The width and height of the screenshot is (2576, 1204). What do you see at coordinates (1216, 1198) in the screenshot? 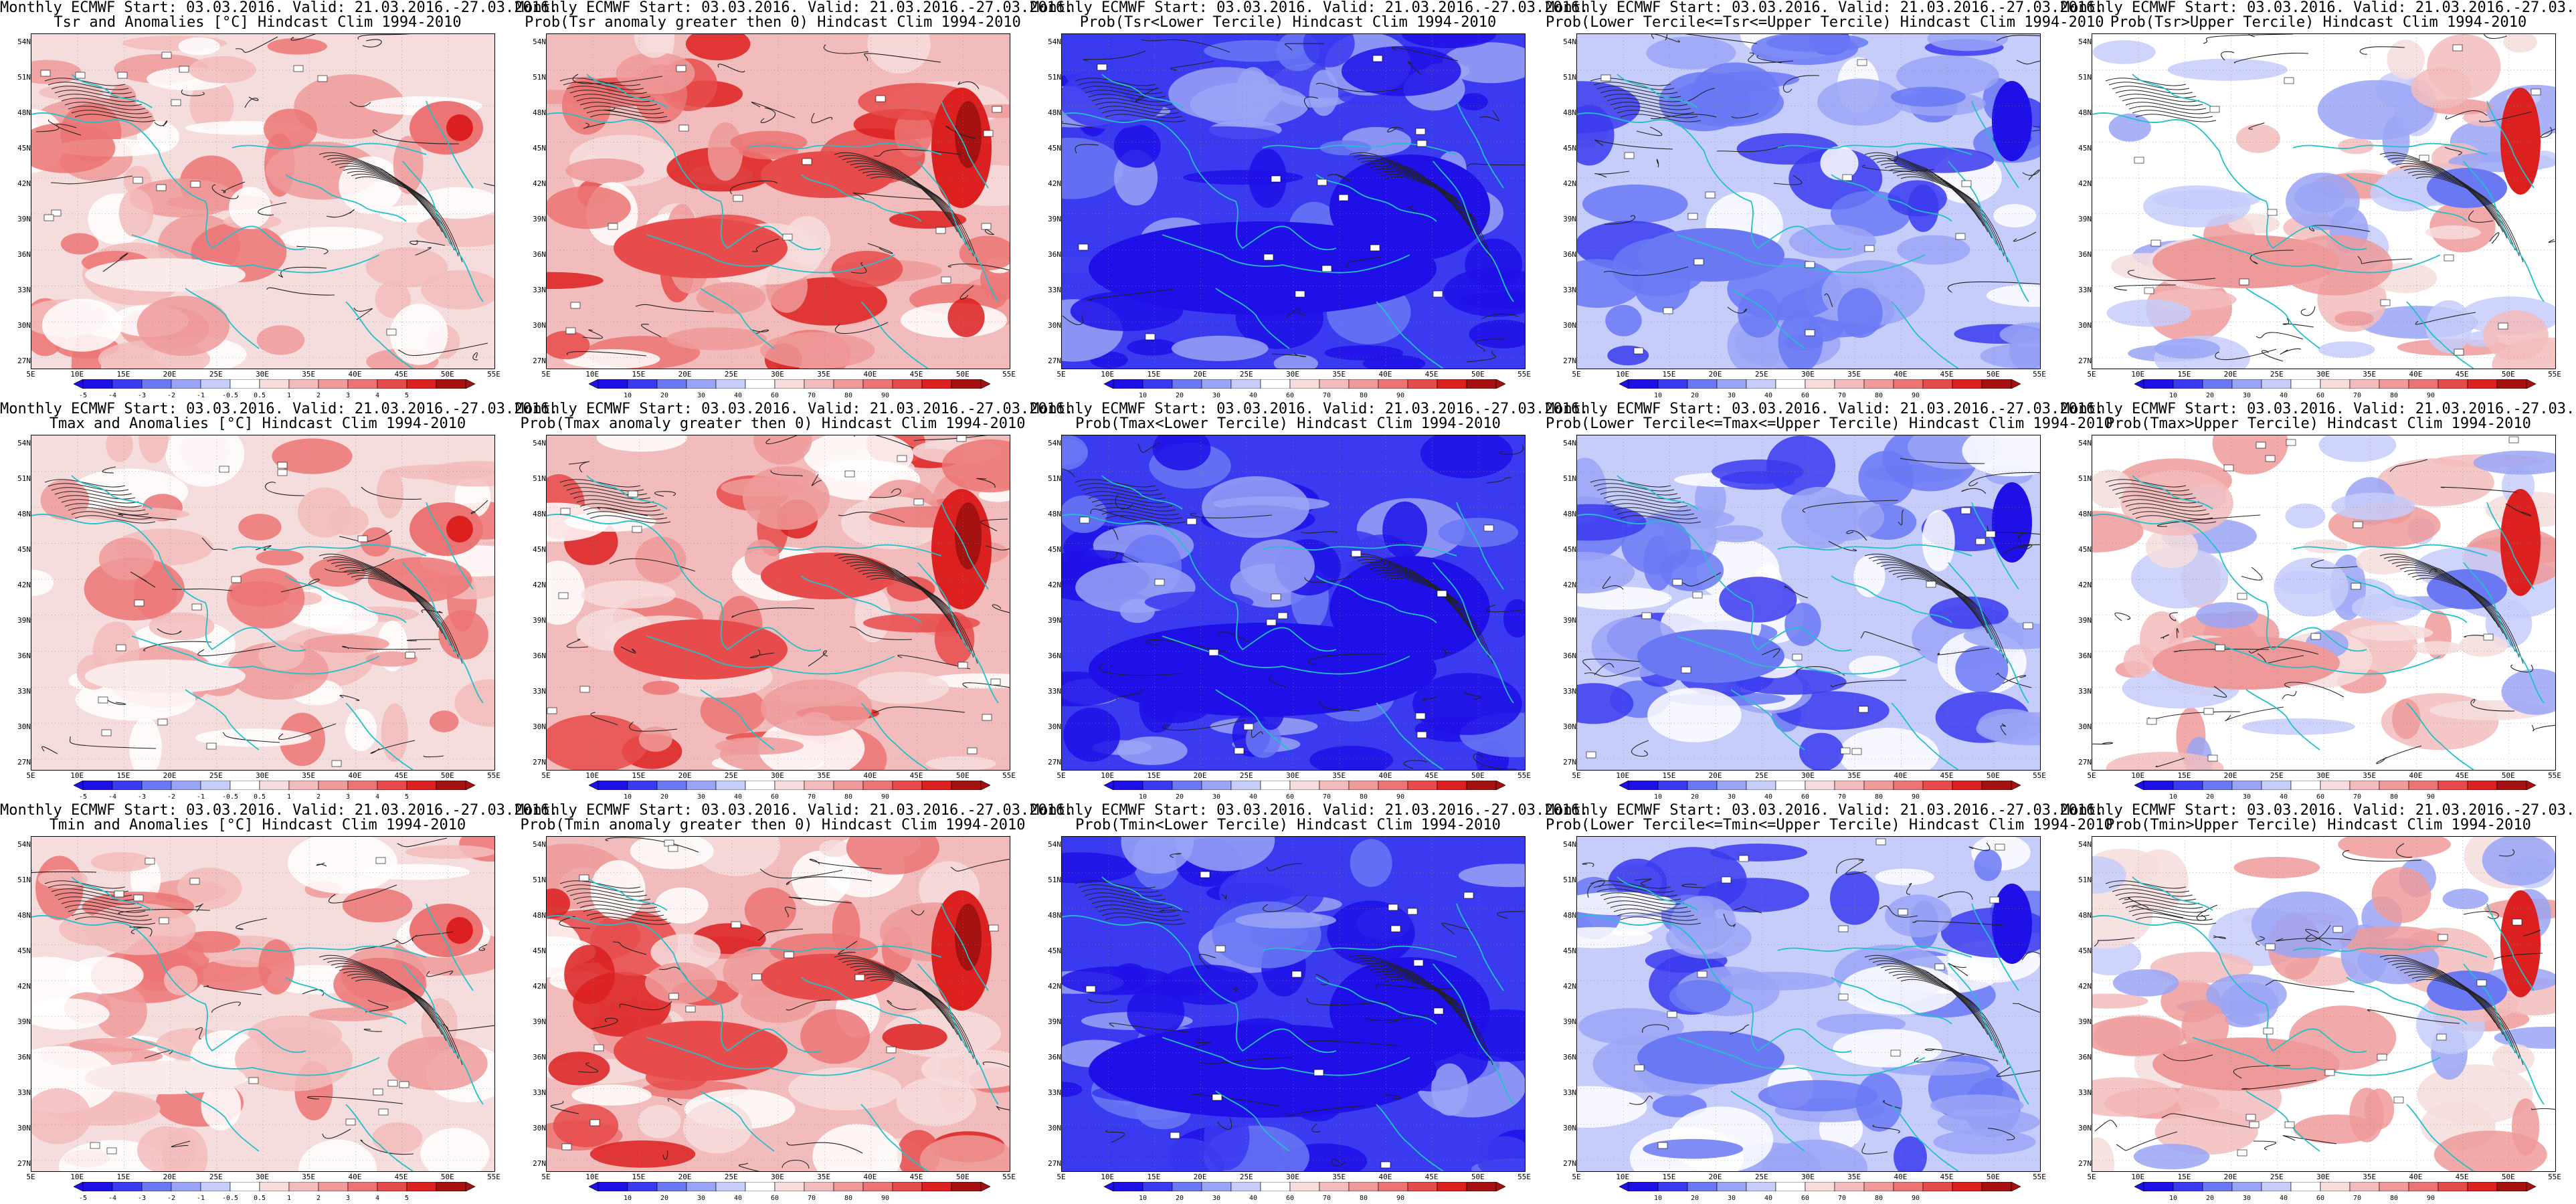
I see `colorbar-tick-label: 30` at bounding box center [1216, 1198].